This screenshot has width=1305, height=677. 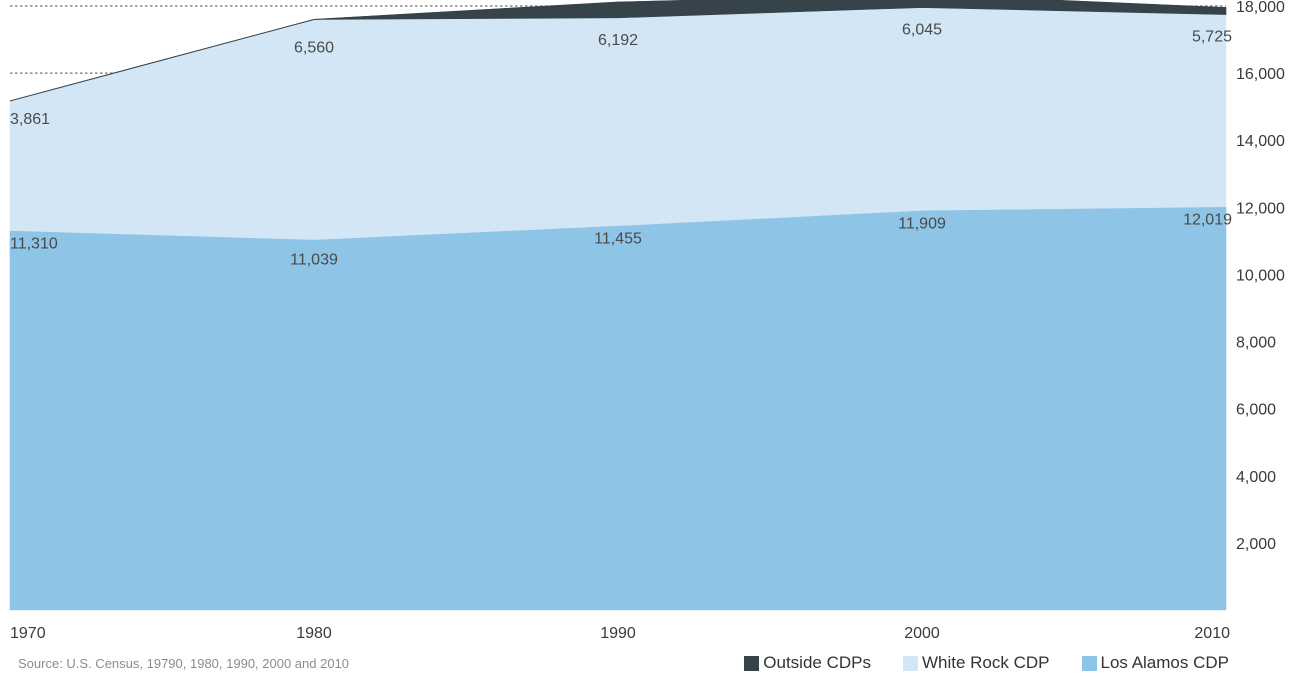 What do you see at coordinates (922, 223) in the screenshot?
I see `data-label-los-alamos-cdp-2000: 11,909` at bounding box center [922, 223].